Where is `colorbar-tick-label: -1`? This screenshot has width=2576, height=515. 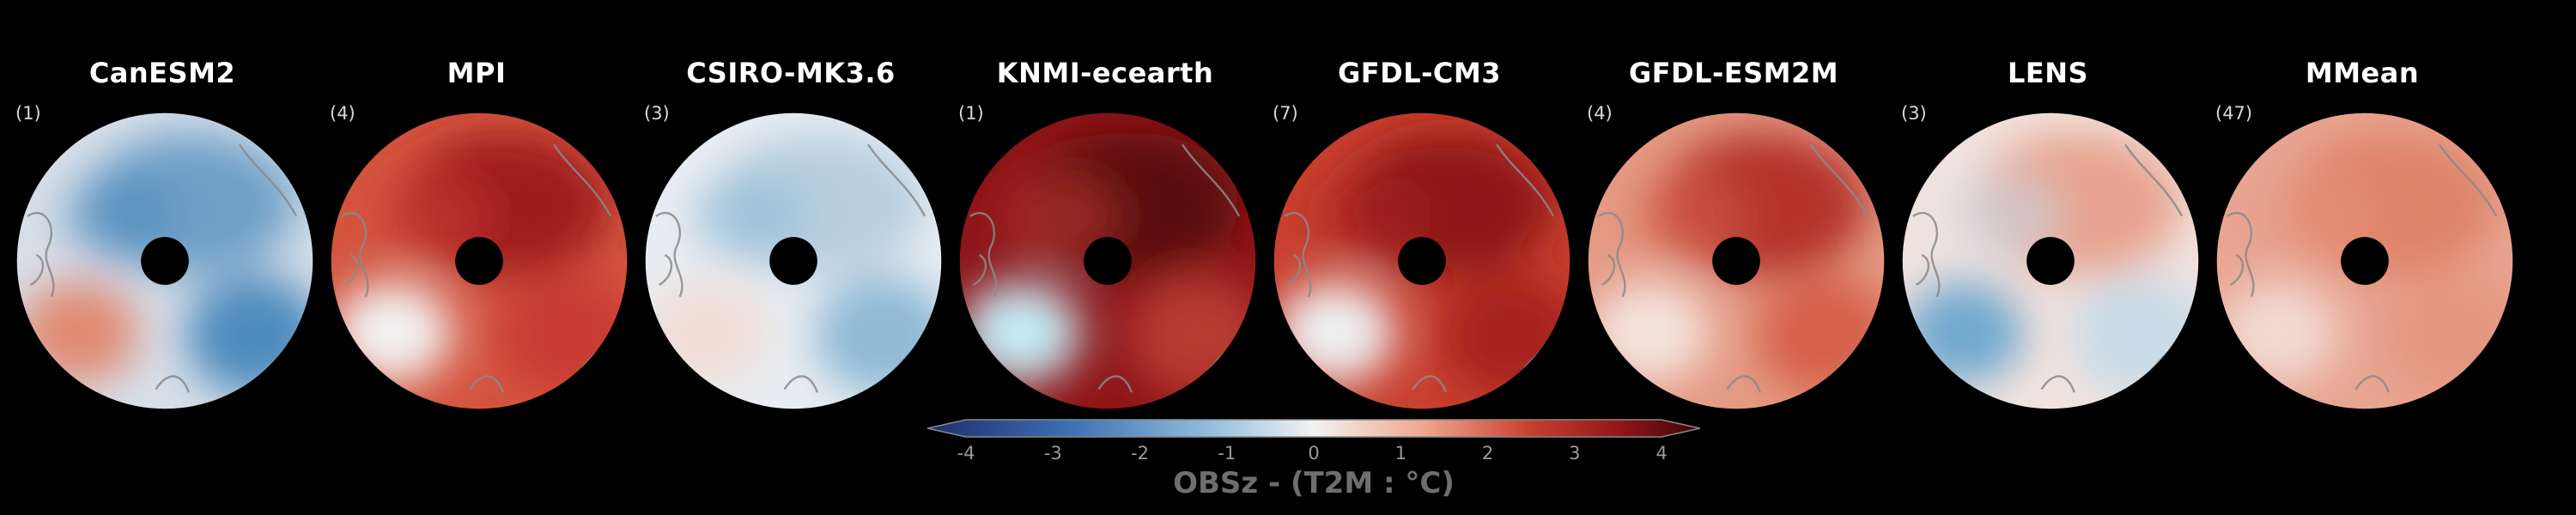
colorbar-tick-label: -1 is located at coordinates (1227, 453).